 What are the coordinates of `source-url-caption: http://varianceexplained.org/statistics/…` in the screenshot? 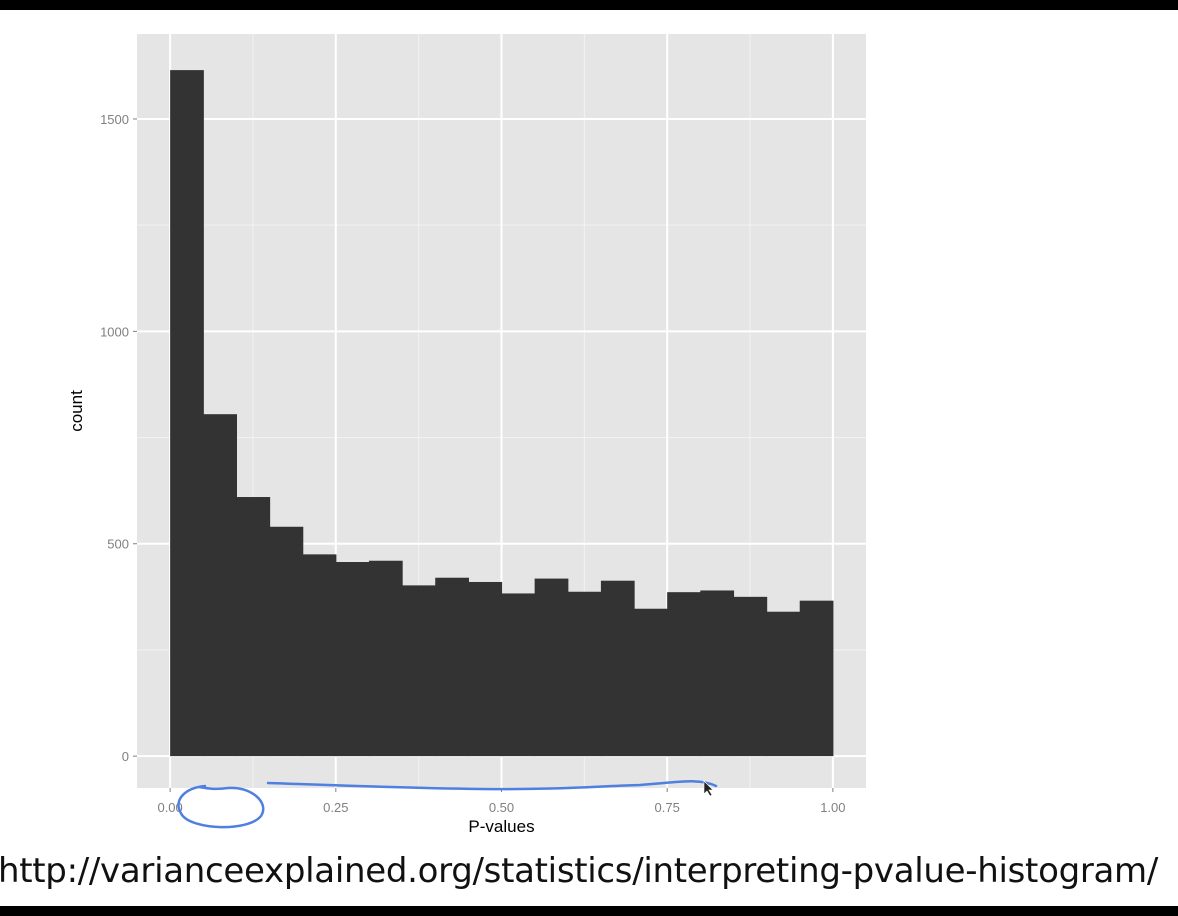 It's located at (579, 871).